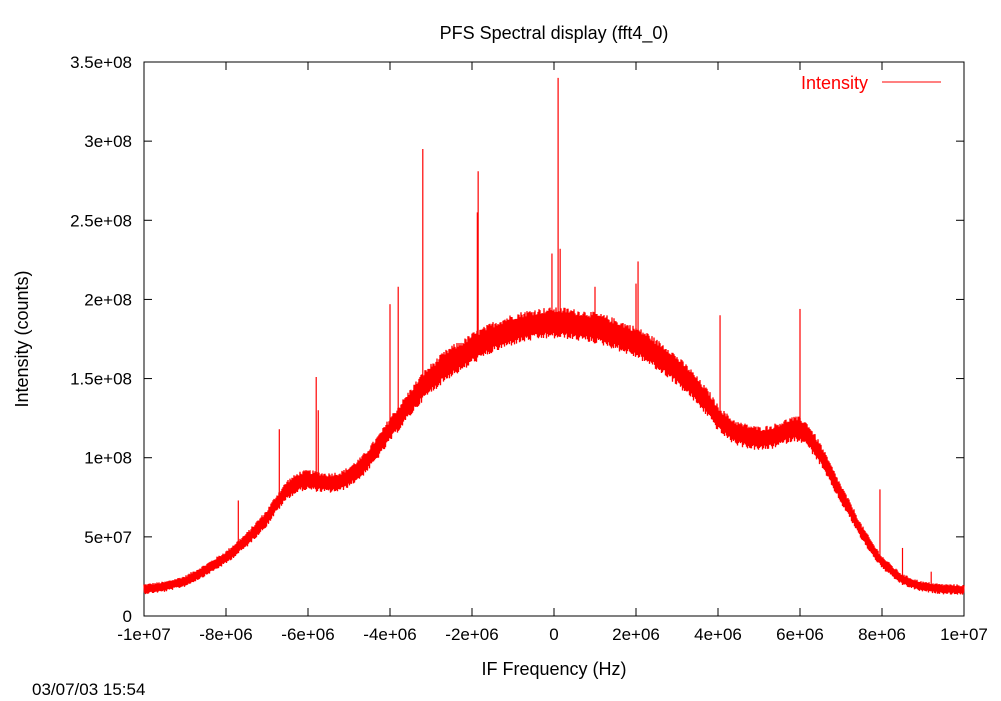  I want to click on y-tick-label: 3e+08, so click(108, 141).